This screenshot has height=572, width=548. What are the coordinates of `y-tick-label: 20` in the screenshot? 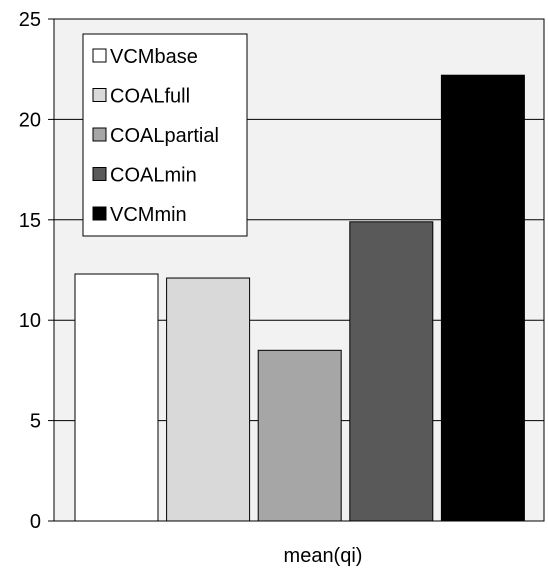 It's located at (30, 120).